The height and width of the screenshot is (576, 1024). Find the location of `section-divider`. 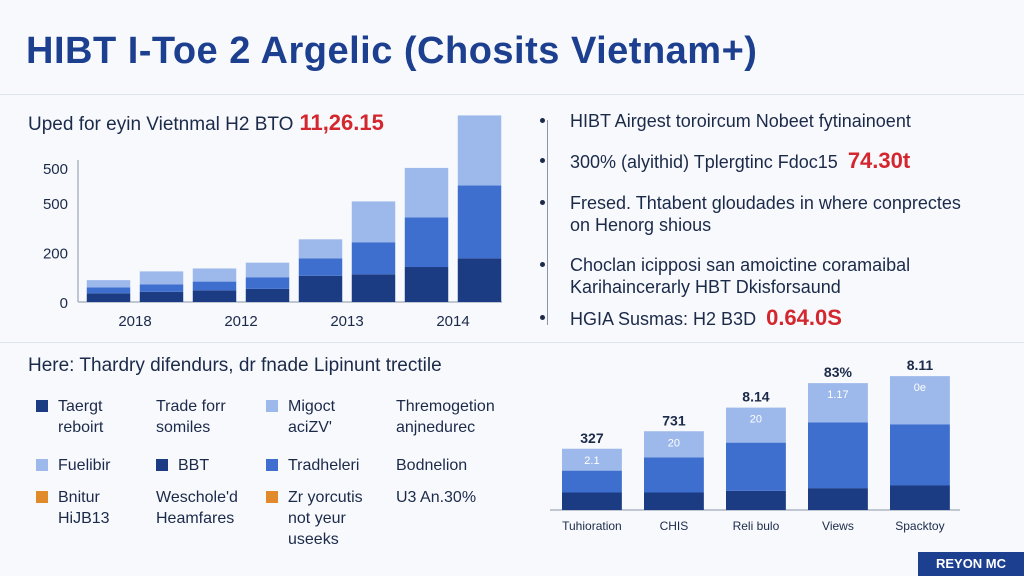

section-divider is located at coordinates (512, 342).